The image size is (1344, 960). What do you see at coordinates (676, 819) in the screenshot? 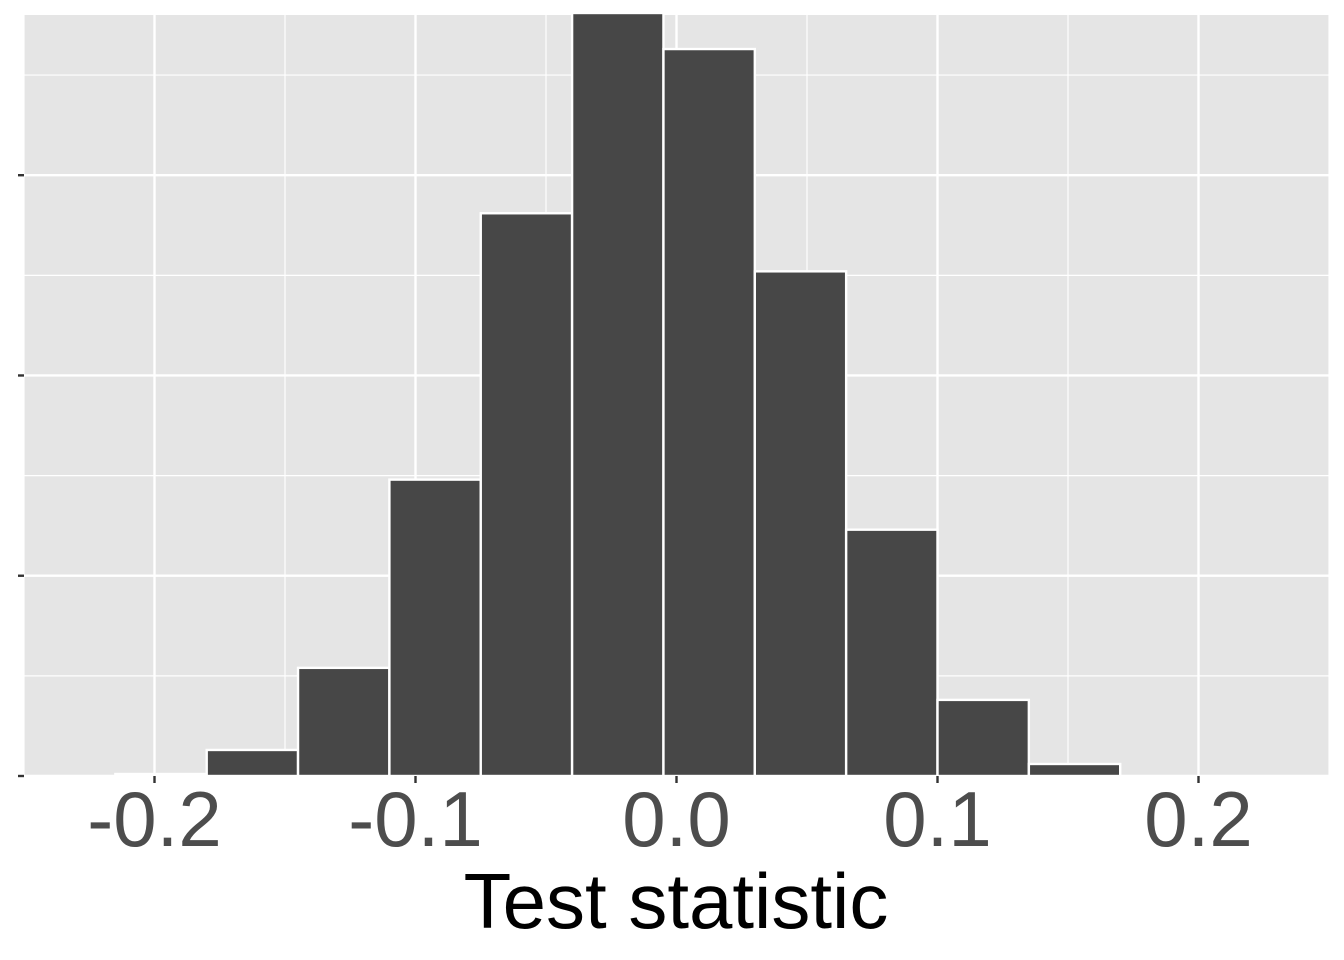
I see `x-tick-label-2: 0.0` at bounding box center [676, 819].